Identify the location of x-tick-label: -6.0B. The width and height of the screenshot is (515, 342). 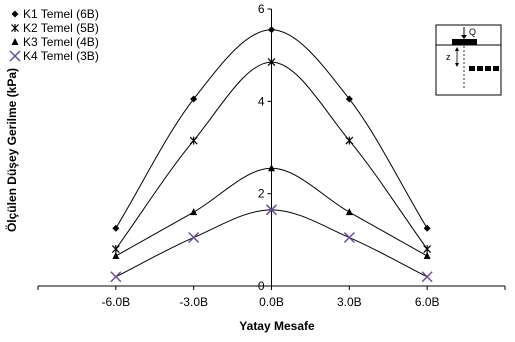
(115, 302).